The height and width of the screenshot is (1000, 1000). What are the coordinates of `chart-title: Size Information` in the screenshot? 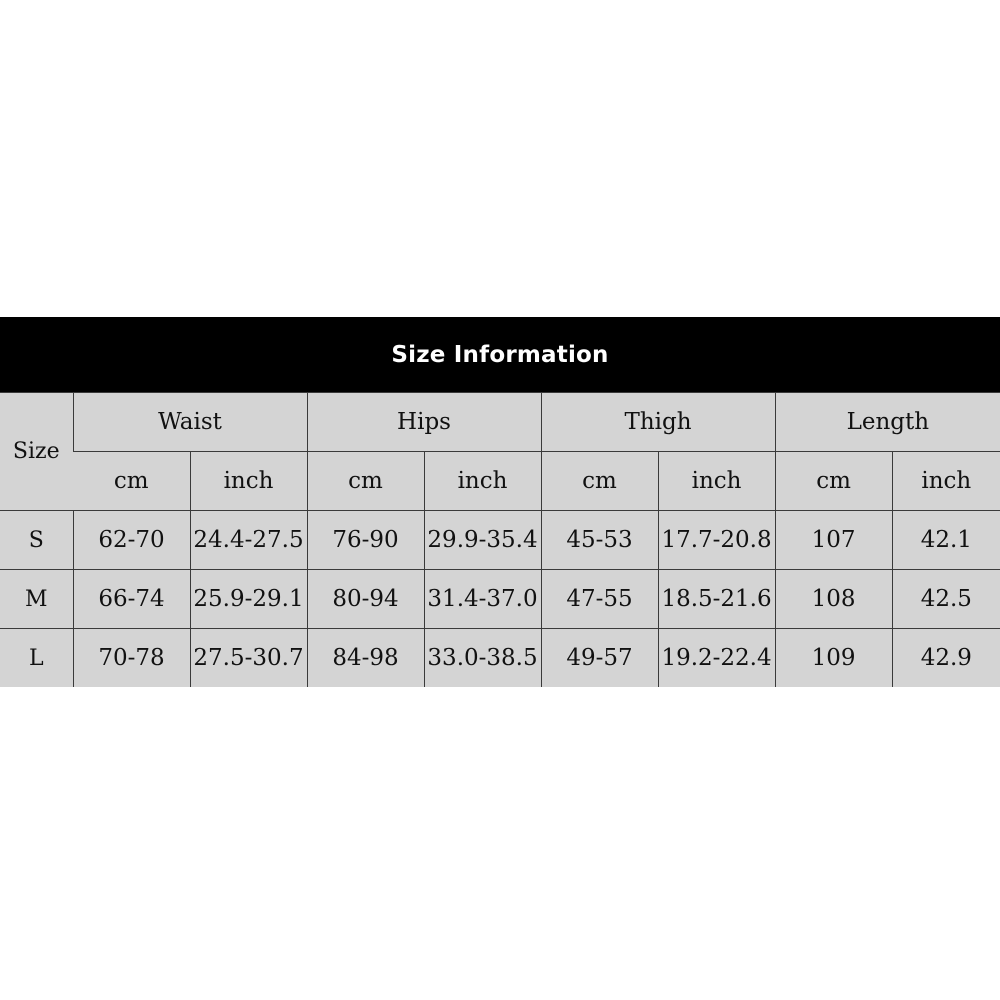 It's located at (500, 354).